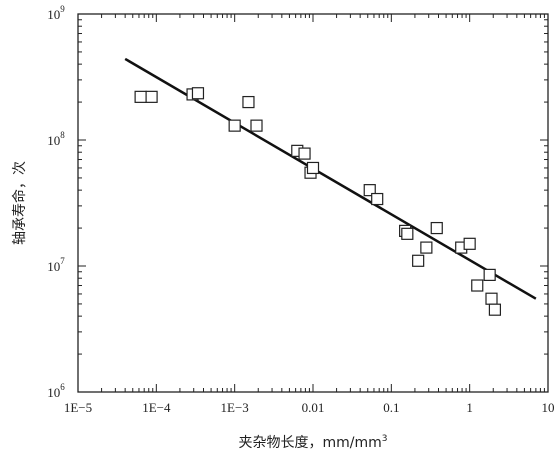 Image resolution: width=560 pixels, height=457 pixels. I want to click on x-tick-label: 1E−3, so click(235, 407).